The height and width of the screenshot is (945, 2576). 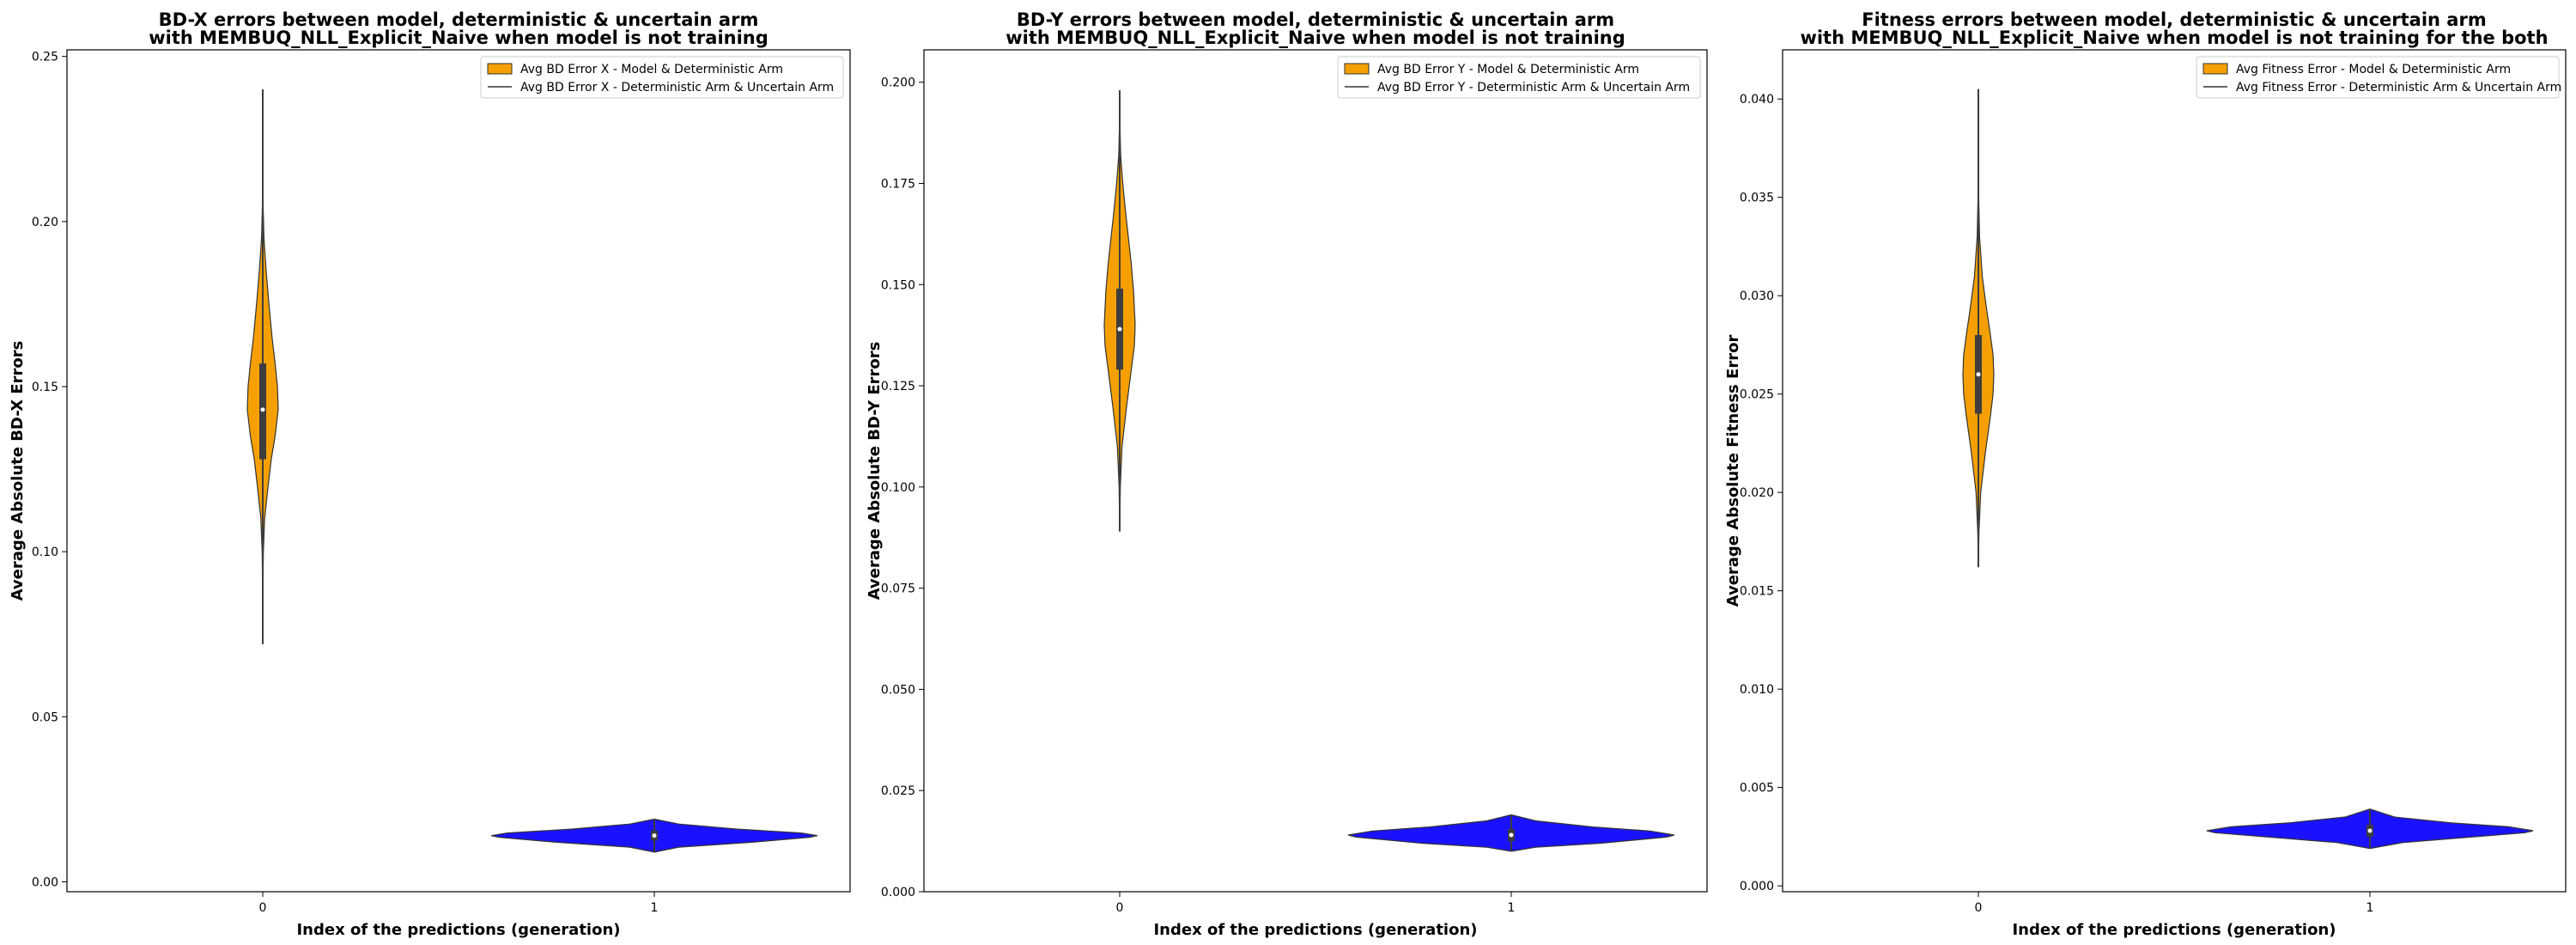 I want to click on y-tick-label: 0.20, so click(x=45, y=222).